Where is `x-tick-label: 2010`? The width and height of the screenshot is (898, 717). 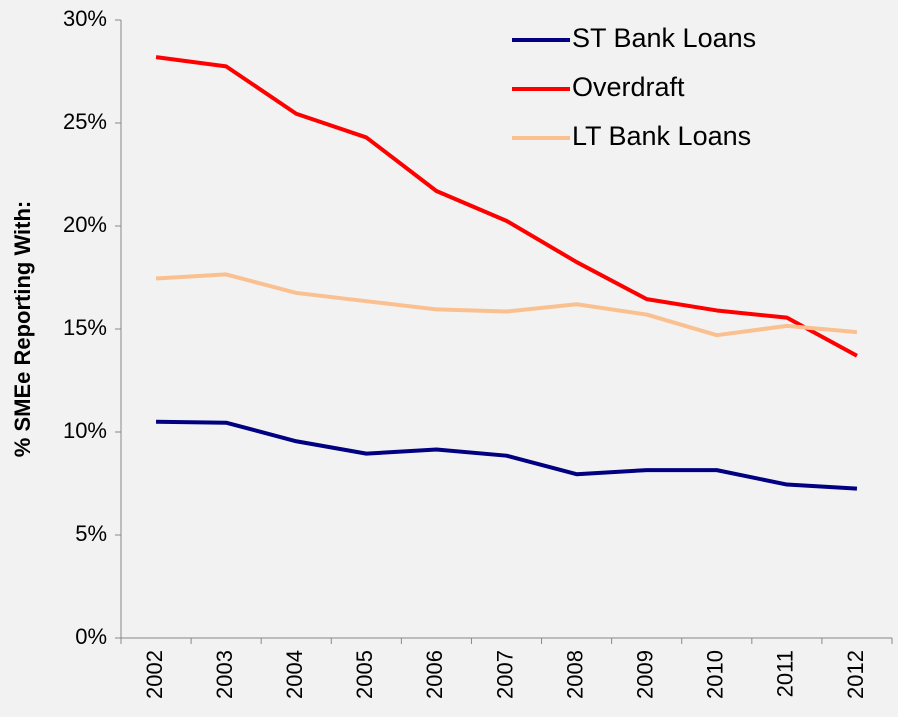
x-tick-label: 2010 is located at coordinates (715, 674).